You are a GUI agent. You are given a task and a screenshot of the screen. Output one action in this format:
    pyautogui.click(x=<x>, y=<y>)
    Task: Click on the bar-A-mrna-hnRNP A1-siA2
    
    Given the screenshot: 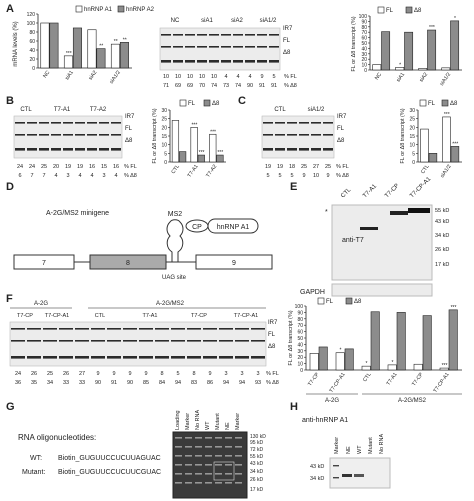 What is the action you would take?
    pyautogui.click(x=92, y=49)
    